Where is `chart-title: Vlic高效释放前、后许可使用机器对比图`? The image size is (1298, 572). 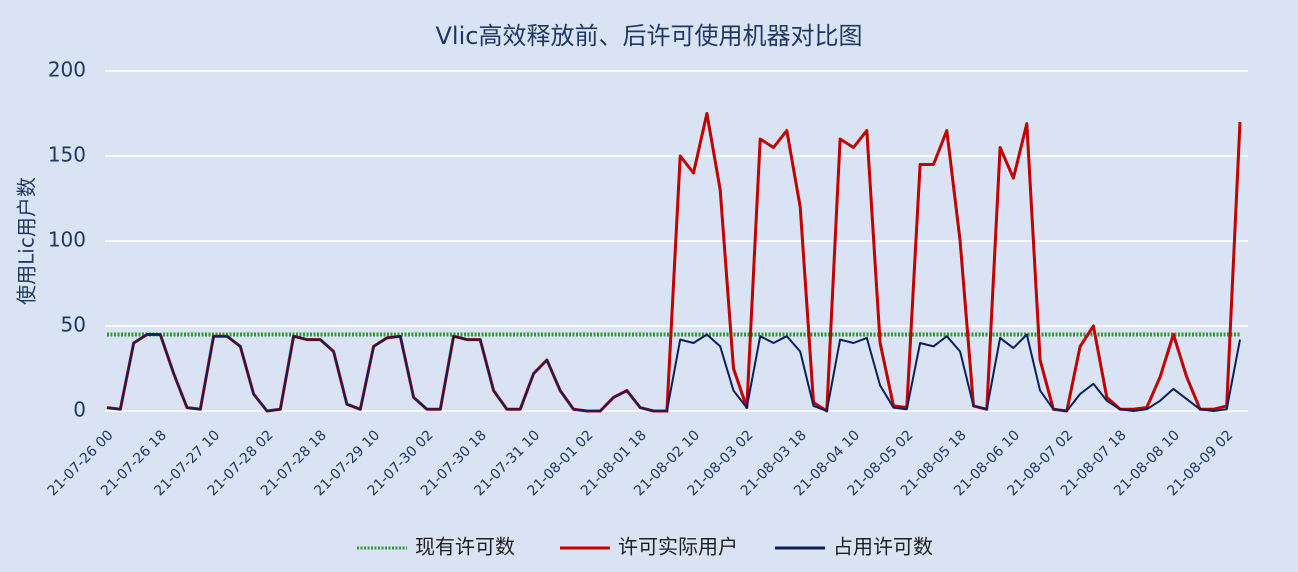
chart-title: Vlic高效释放前、后许可使用机器对比图 is located at coordinates (649, 36).